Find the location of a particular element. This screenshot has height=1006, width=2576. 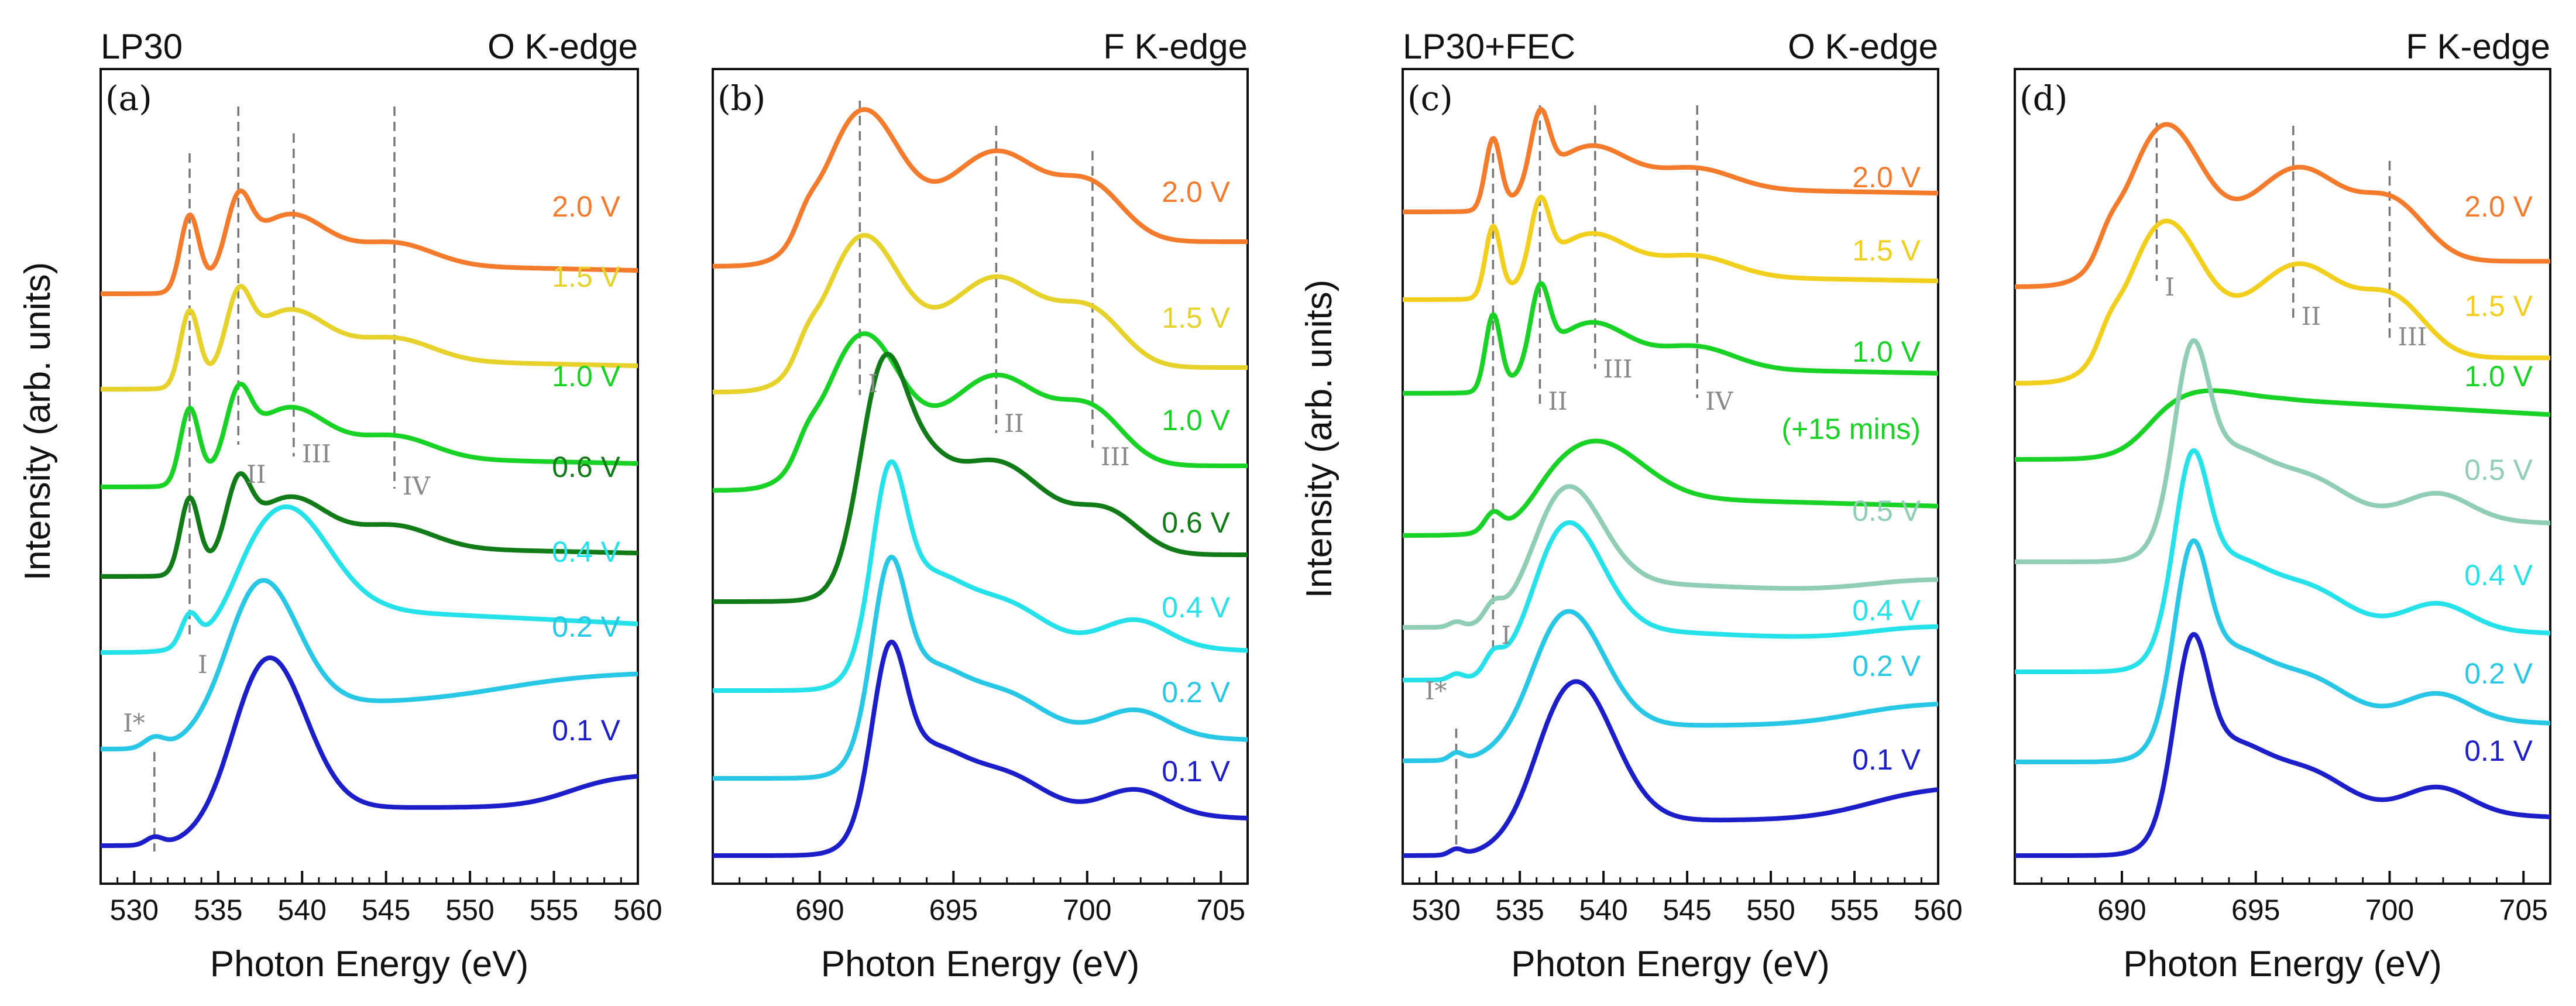

y-axis-label-left: Intensity (arb. units) is located at coordinates (38, 421).